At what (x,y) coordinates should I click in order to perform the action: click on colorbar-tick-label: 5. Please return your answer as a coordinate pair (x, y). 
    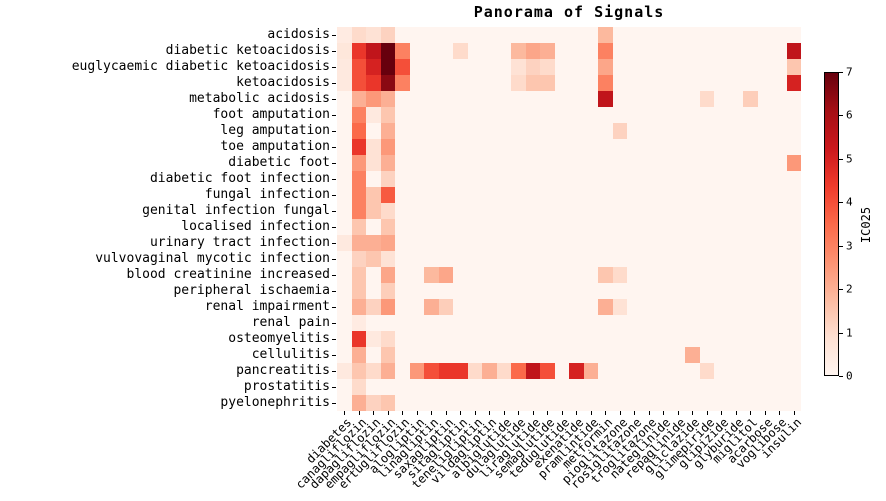
    Looking at the image, I should click on (849, 159).